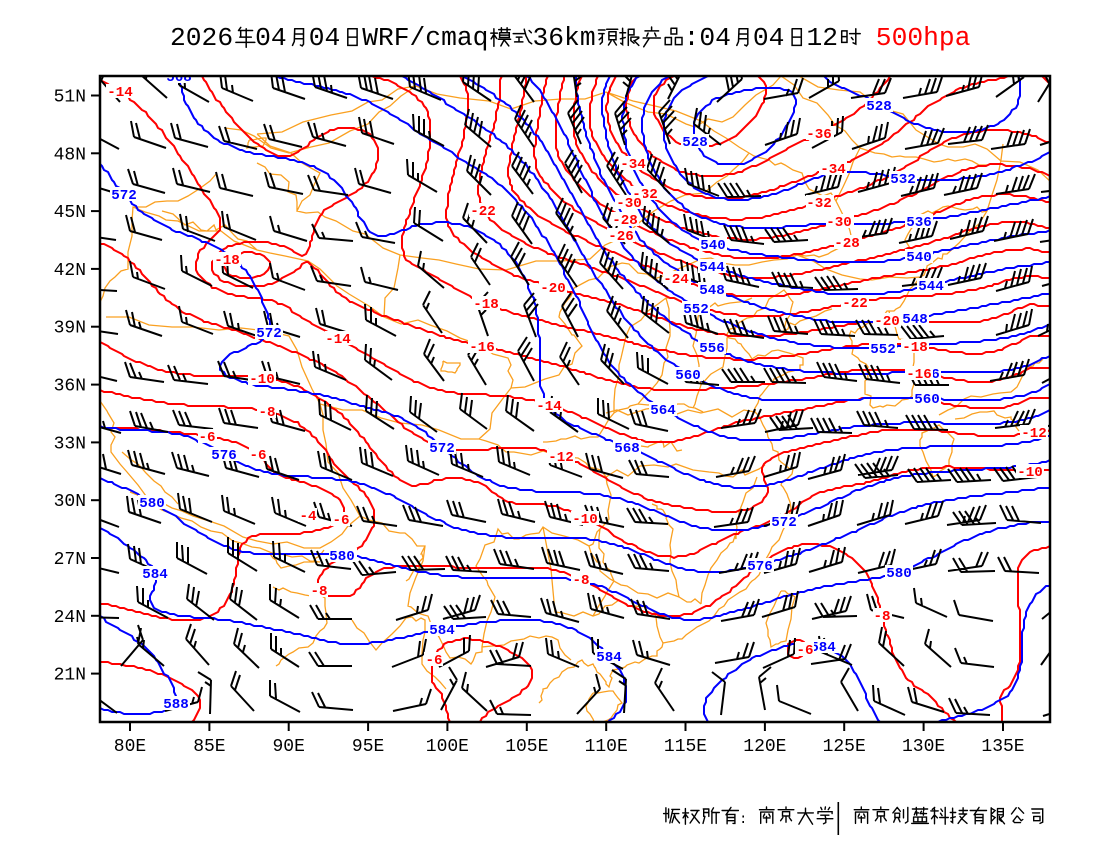 Image resolution: width=1100 pixels, height=850 pixels. What do you see at coordinates (844, 747) in the screenshot?
I see `svg-text: 125E` at bounding box center [844, 747].